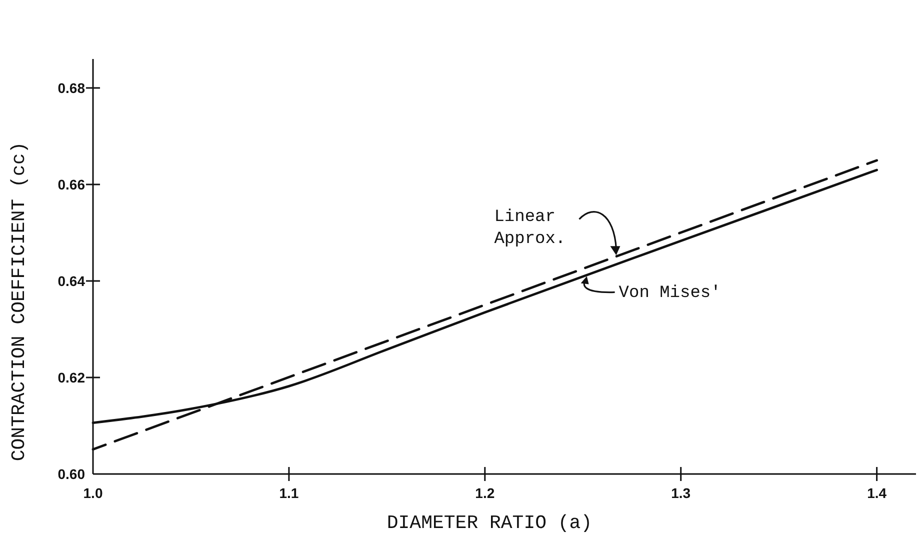 The height and width of the screenshot is (542, 920). Describe the element at coordinates (72, 184) in the screenshot. I see `y-tick-label: 0.66` at that location.